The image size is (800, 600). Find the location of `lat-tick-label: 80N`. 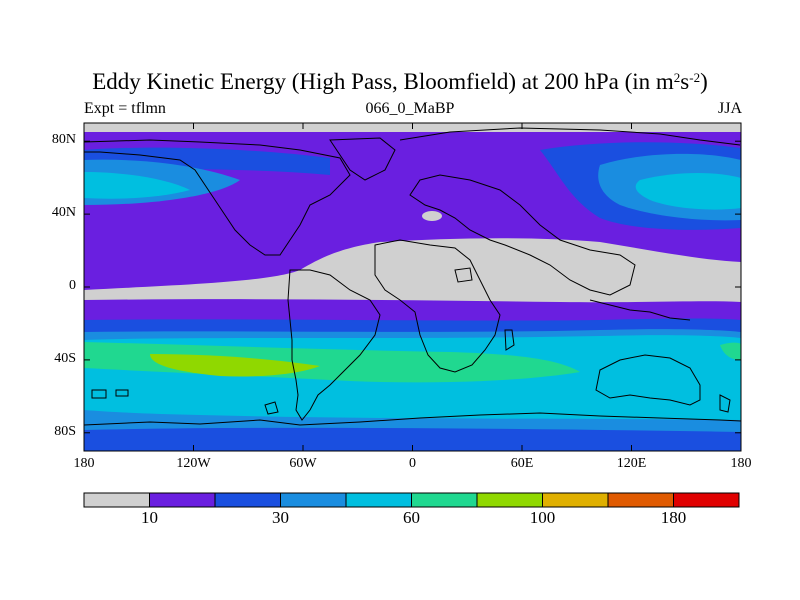

lat-tick-label: 80N is located at coordinates (63, 140).